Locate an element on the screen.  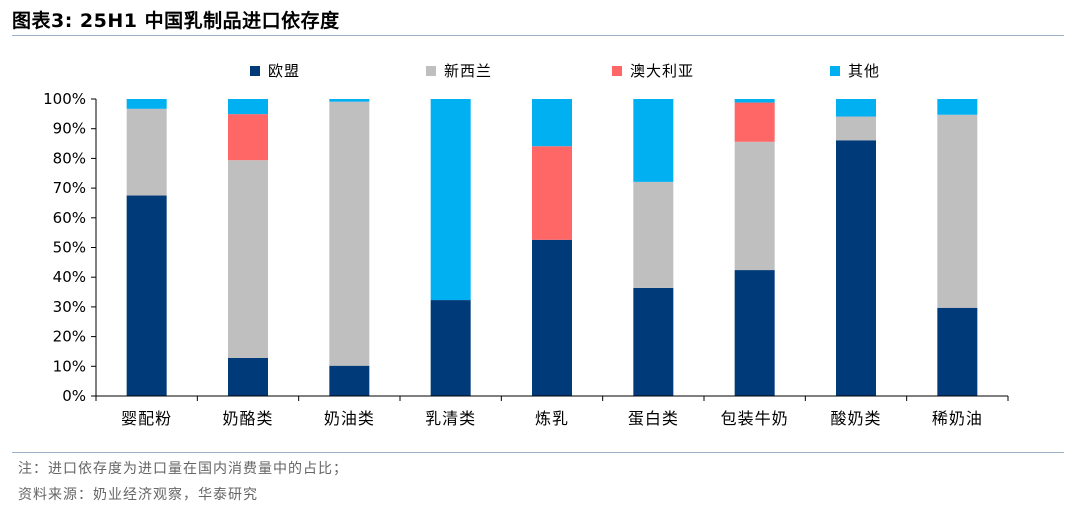
y-tick-label: 100% is located at coordinates (64, 99).